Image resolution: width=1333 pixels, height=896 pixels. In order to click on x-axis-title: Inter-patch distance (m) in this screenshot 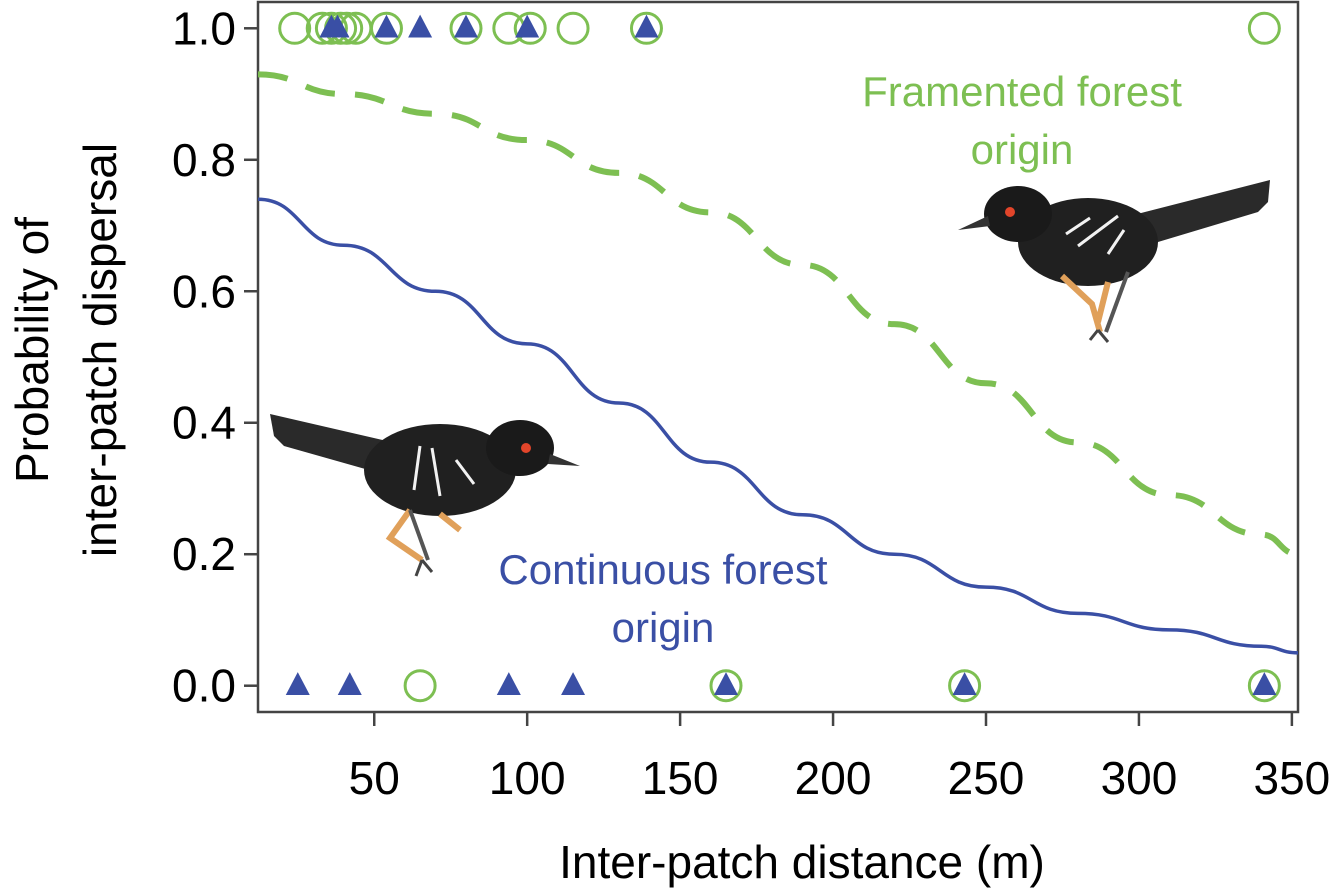, I will do `click(802, 862)`.